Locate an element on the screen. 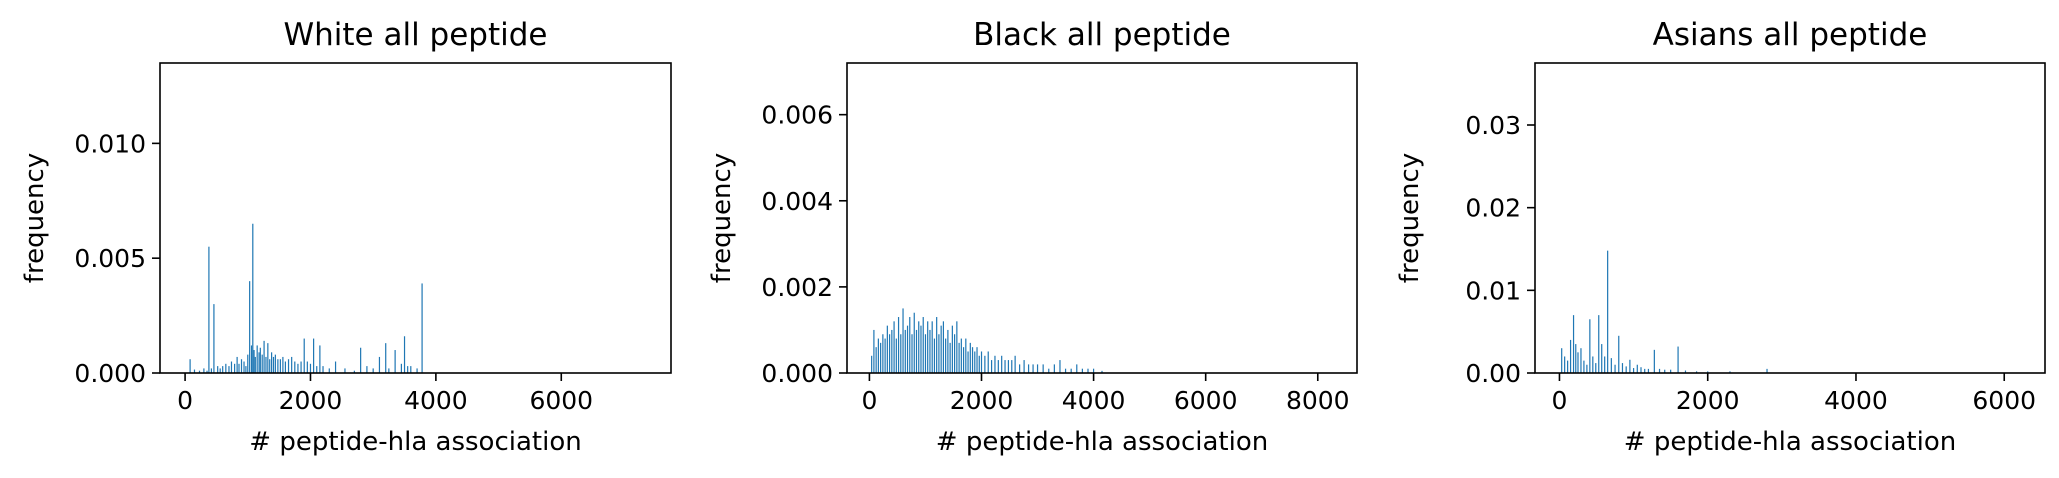 This screenshot has height=478, width=2059. chart-title: Asians all peptide is located at coordinates (1790, 35).